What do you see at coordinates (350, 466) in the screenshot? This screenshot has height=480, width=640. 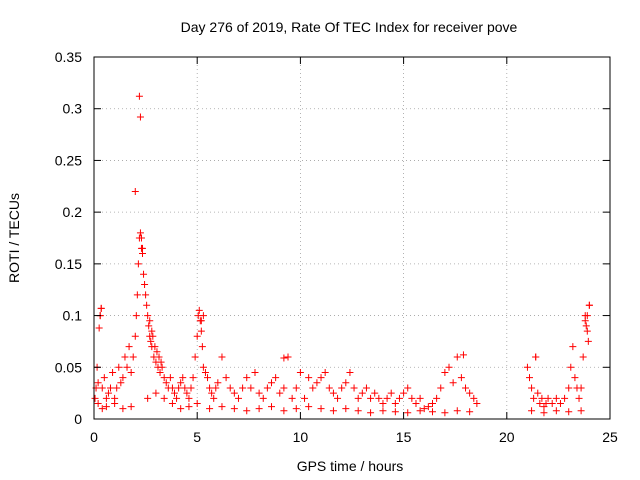 I see `x-axis-title: GPS time / hours` at bounding box center [350, 466].